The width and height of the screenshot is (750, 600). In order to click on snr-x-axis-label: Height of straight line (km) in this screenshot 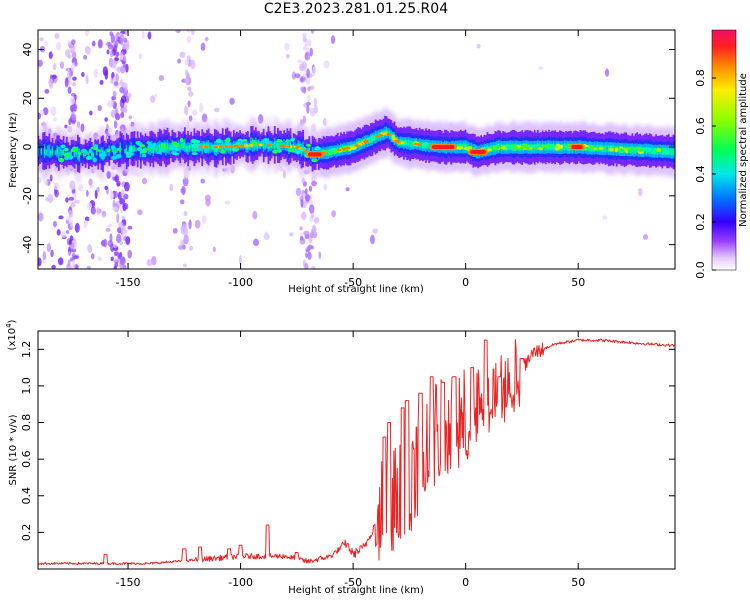, I will do `click(356, 590)`.